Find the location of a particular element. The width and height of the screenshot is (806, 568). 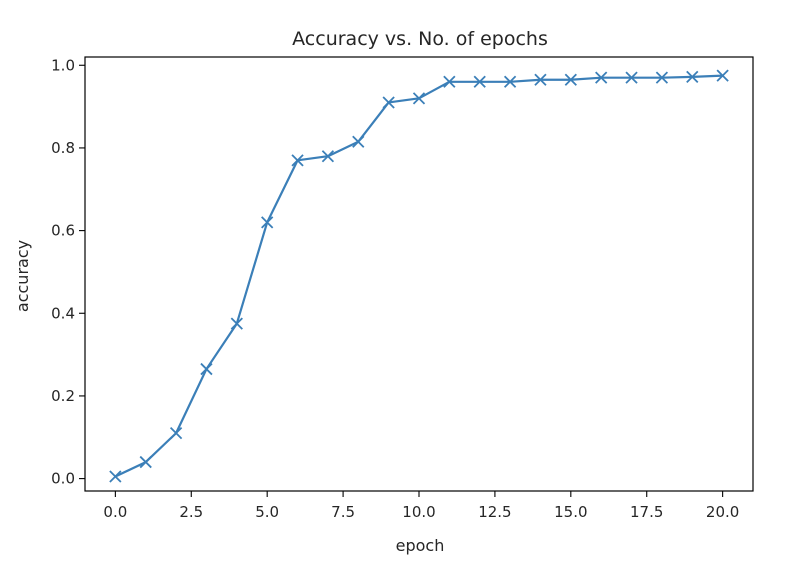

y-axis: 0.0 0.2 0.4 0.6 0.8 1.0 is located at coordinates (68, 272).